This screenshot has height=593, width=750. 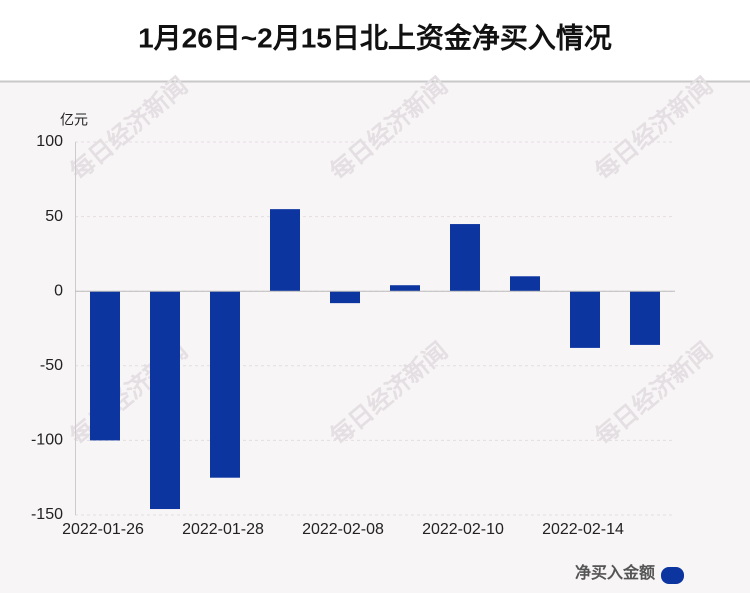 What do you see at coordinates (103, 529) in the screenshot?
I see `x-tick-label: 2022-01-26` at bounding box center [103, 529].